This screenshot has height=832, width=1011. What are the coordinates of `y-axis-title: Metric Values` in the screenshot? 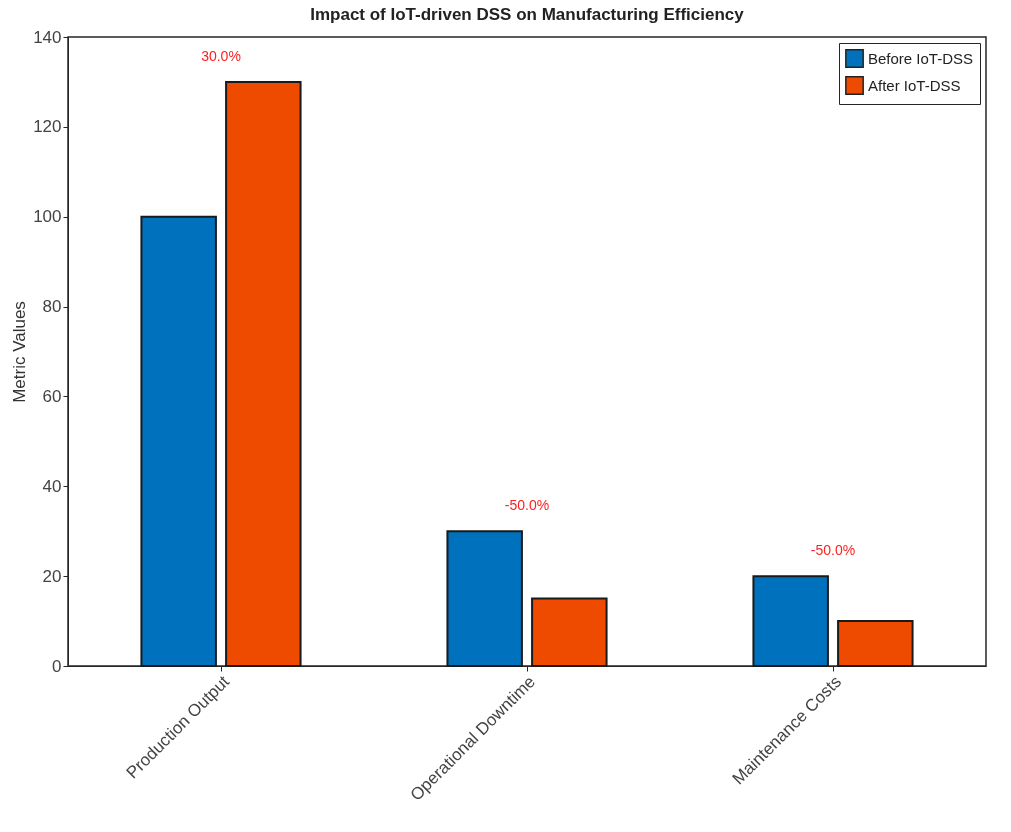 It's located at (20, 352).